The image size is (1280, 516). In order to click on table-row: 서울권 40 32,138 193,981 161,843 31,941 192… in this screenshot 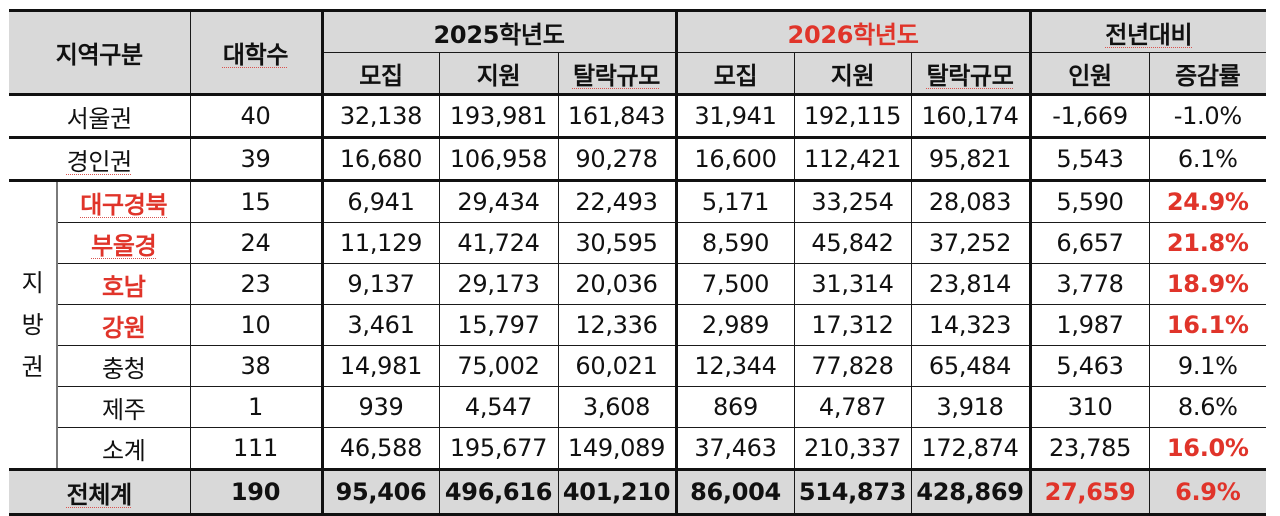, I will do `click(638, 116)`.